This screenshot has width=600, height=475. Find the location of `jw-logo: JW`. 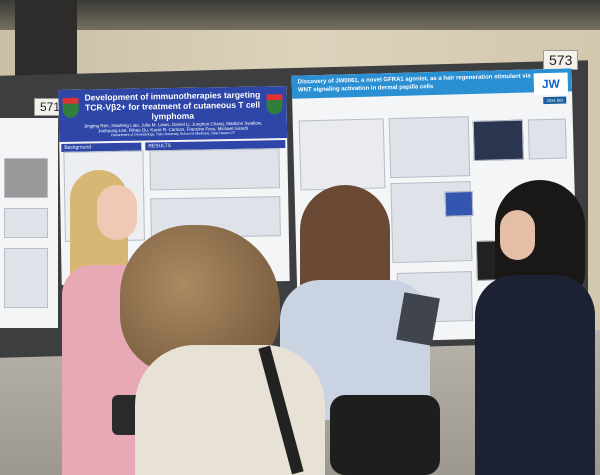

jw-logo: JW is located at coordinates (551, 84).